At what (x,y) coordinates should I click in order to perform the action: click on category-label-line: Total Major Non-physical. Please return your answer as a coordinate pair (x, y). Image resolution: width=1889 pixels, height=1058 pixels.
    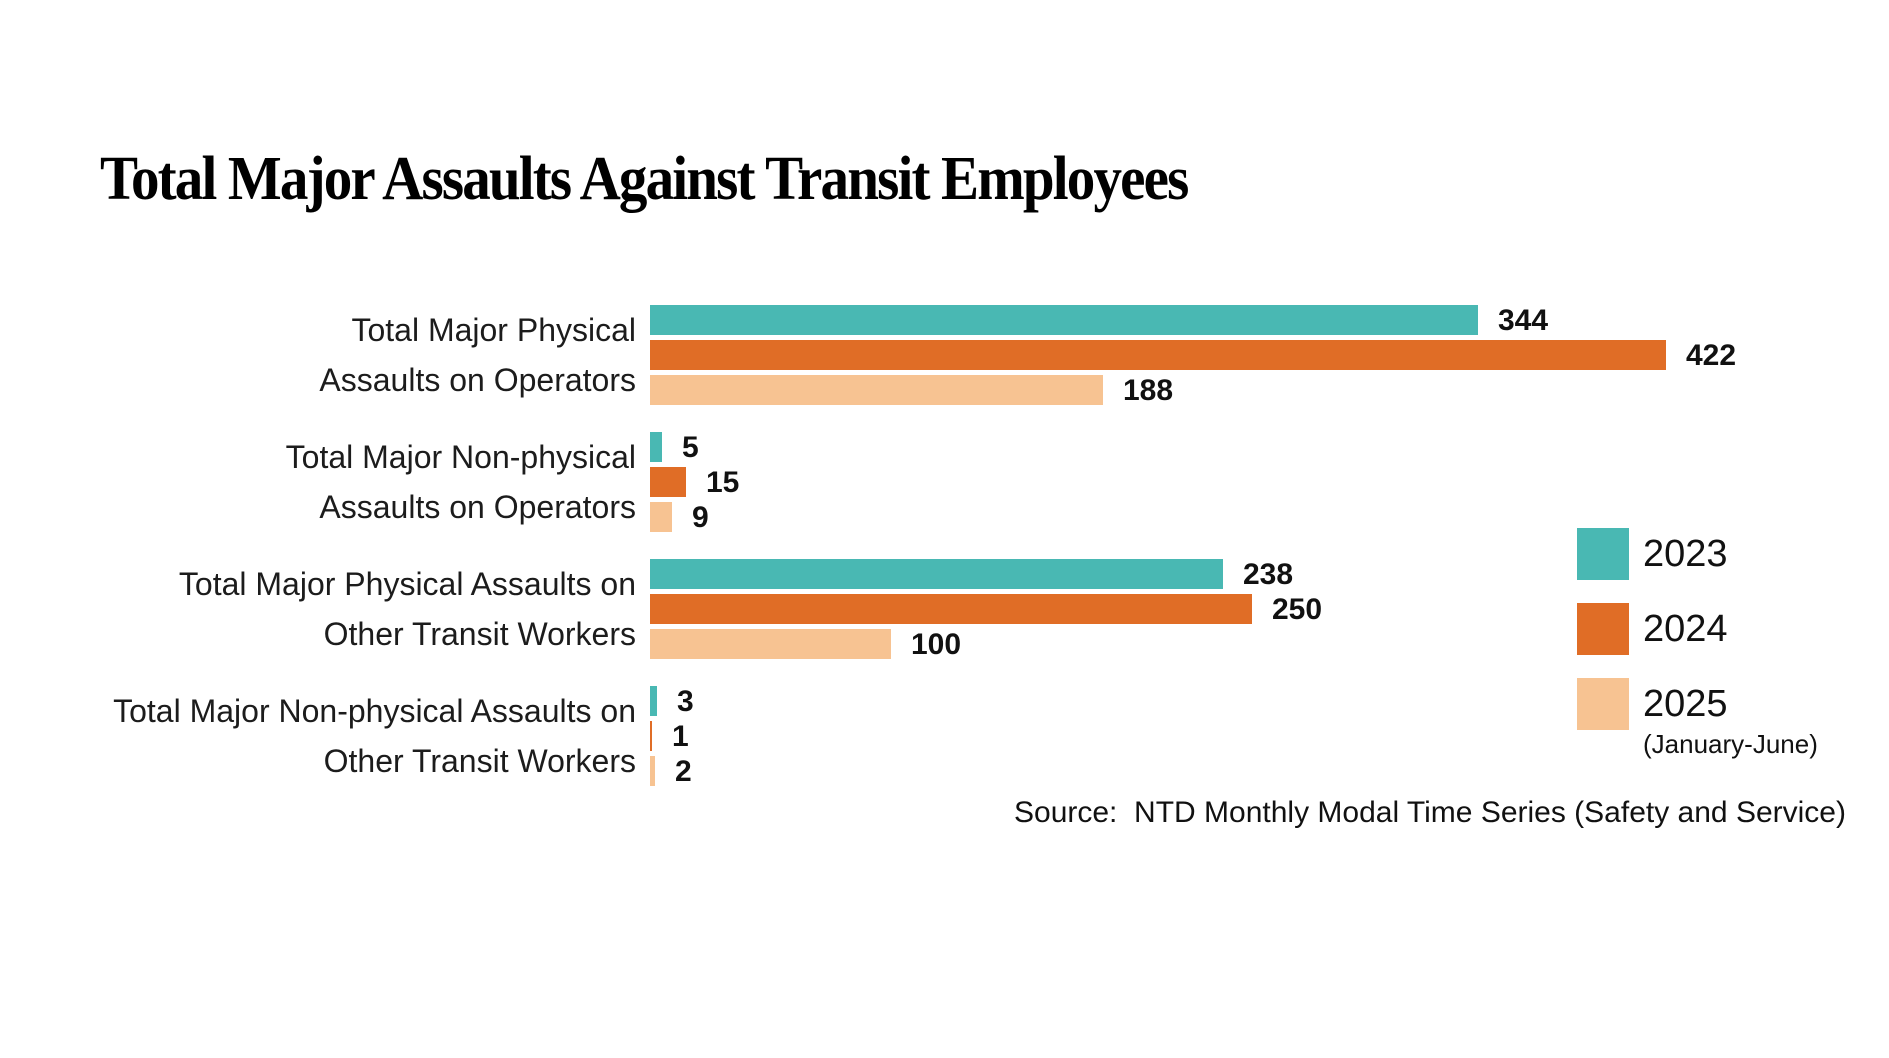
    Looking at the image, I should click on (460, 457).